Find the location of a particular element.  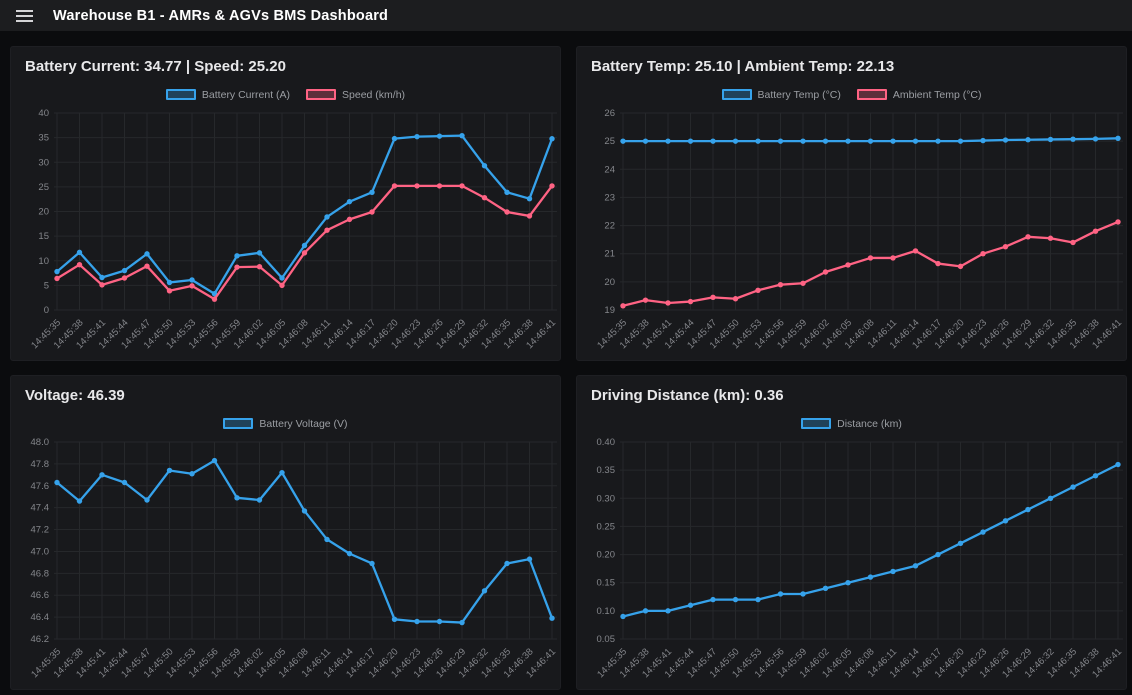

legend-item: Battery Voltage (V) is located at coordinates (285, 424).